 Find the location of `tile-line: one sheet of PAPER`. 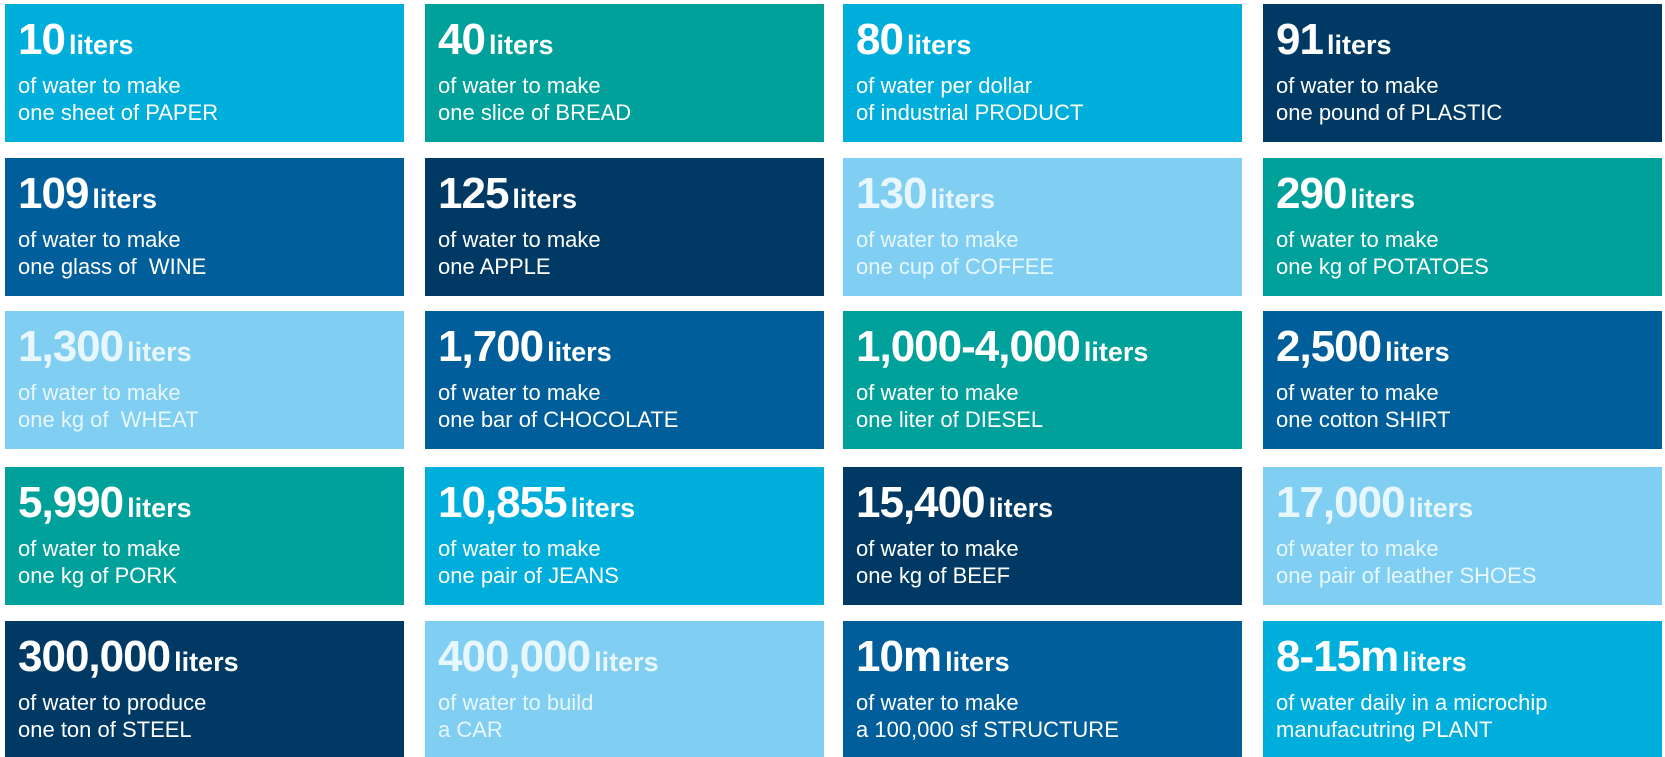

tile-line: one sheet of PAPER is located at coordinates (118, 112).